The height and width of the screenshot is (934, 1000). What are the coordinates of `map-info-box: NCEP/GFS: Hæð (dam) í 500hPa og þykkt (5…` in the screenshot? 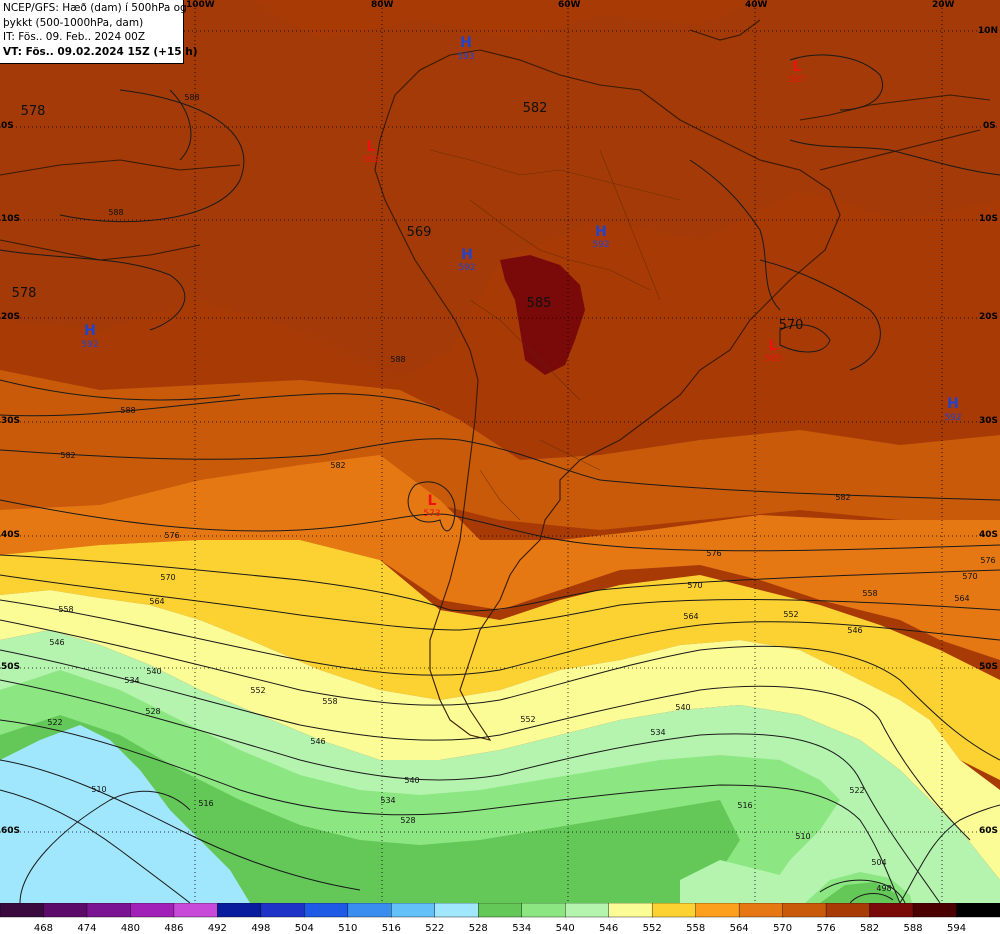 It's located at (99, 32).